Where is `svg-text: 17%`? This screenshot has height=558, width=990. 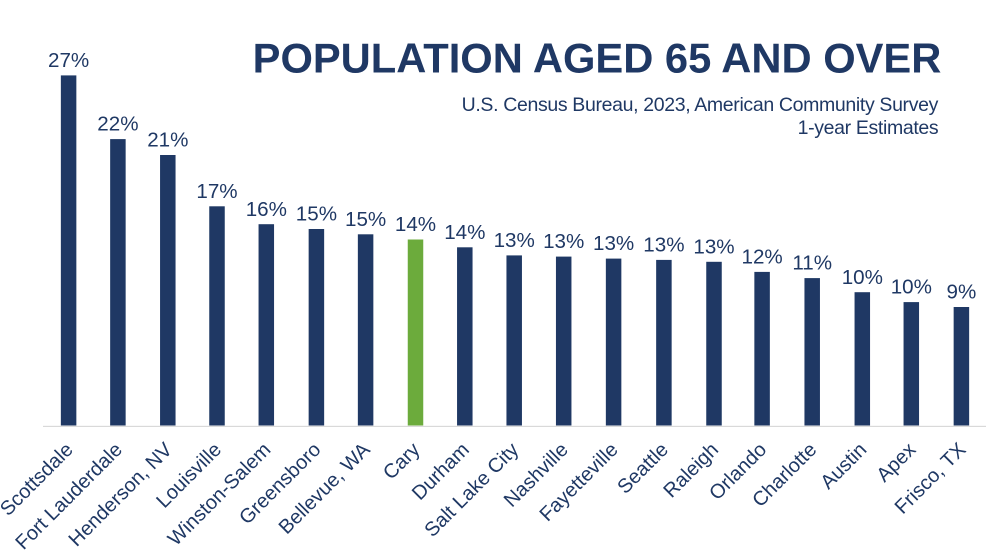 svg-text: 17% is located at coordinates (216, 191).